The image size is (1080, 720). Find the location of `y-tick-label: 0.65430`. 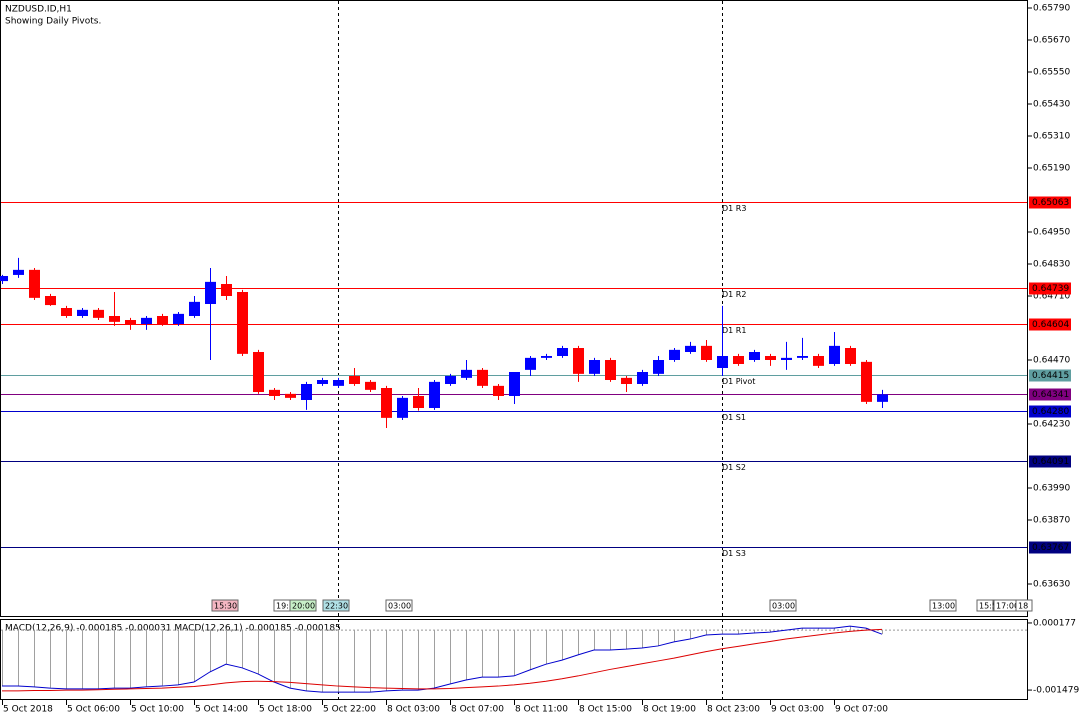

y-tick-label: 0.65430 is located at coordinates (1051, 105).